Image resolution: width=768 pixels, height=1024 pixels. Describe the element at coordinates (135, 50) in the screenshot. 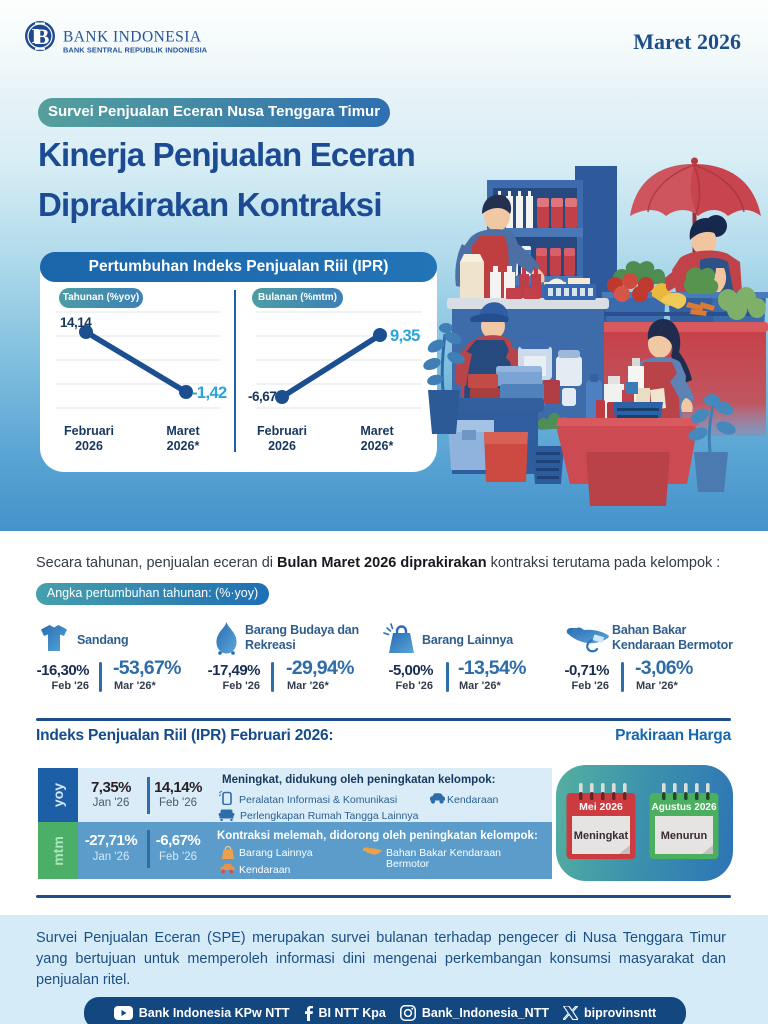

I see `svg-text:BANK SENTRAL REPUBLIK INDONESI: BANK SENTRAL REPUBLIK INDONESIA` at that location.